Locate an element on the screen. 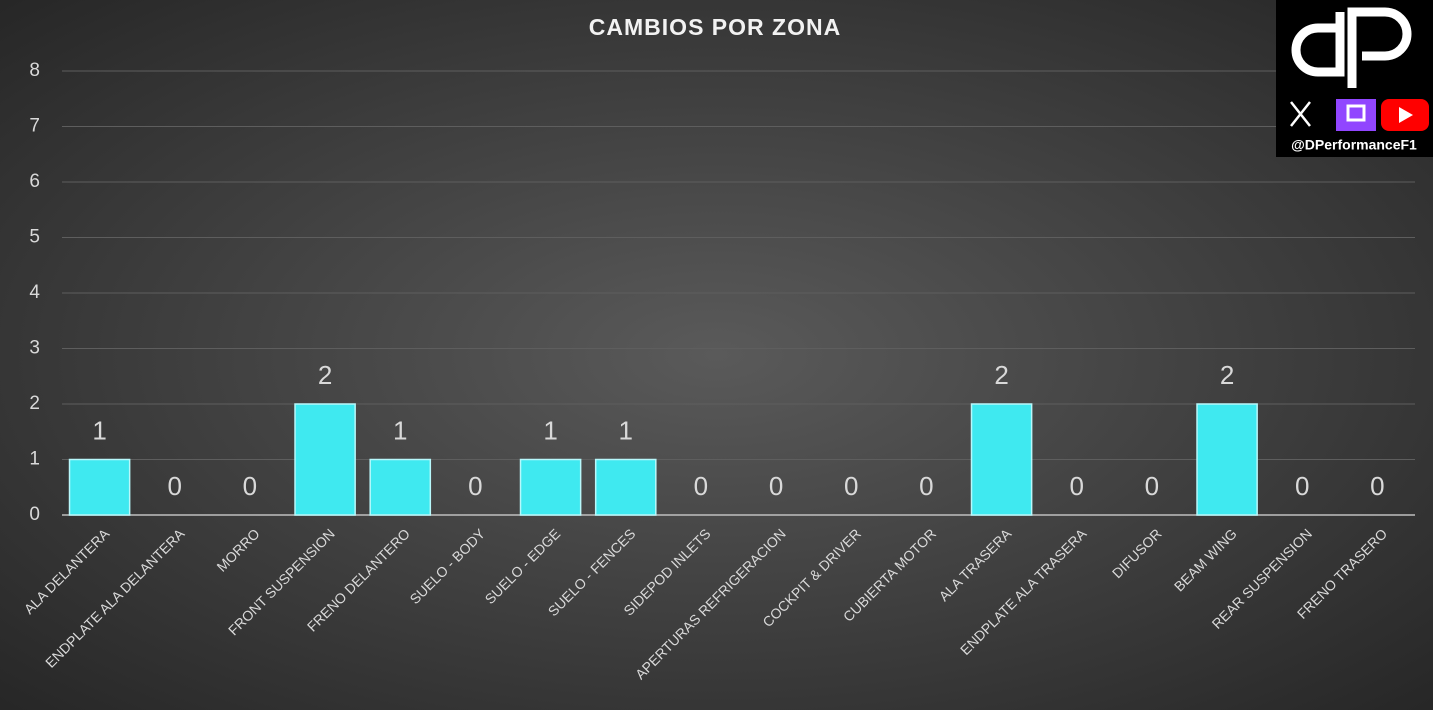 The height and width of the screenshot is (710, 1433). watermark-handle: @DPerformanceF1 is located at coordinates (1354, 145).